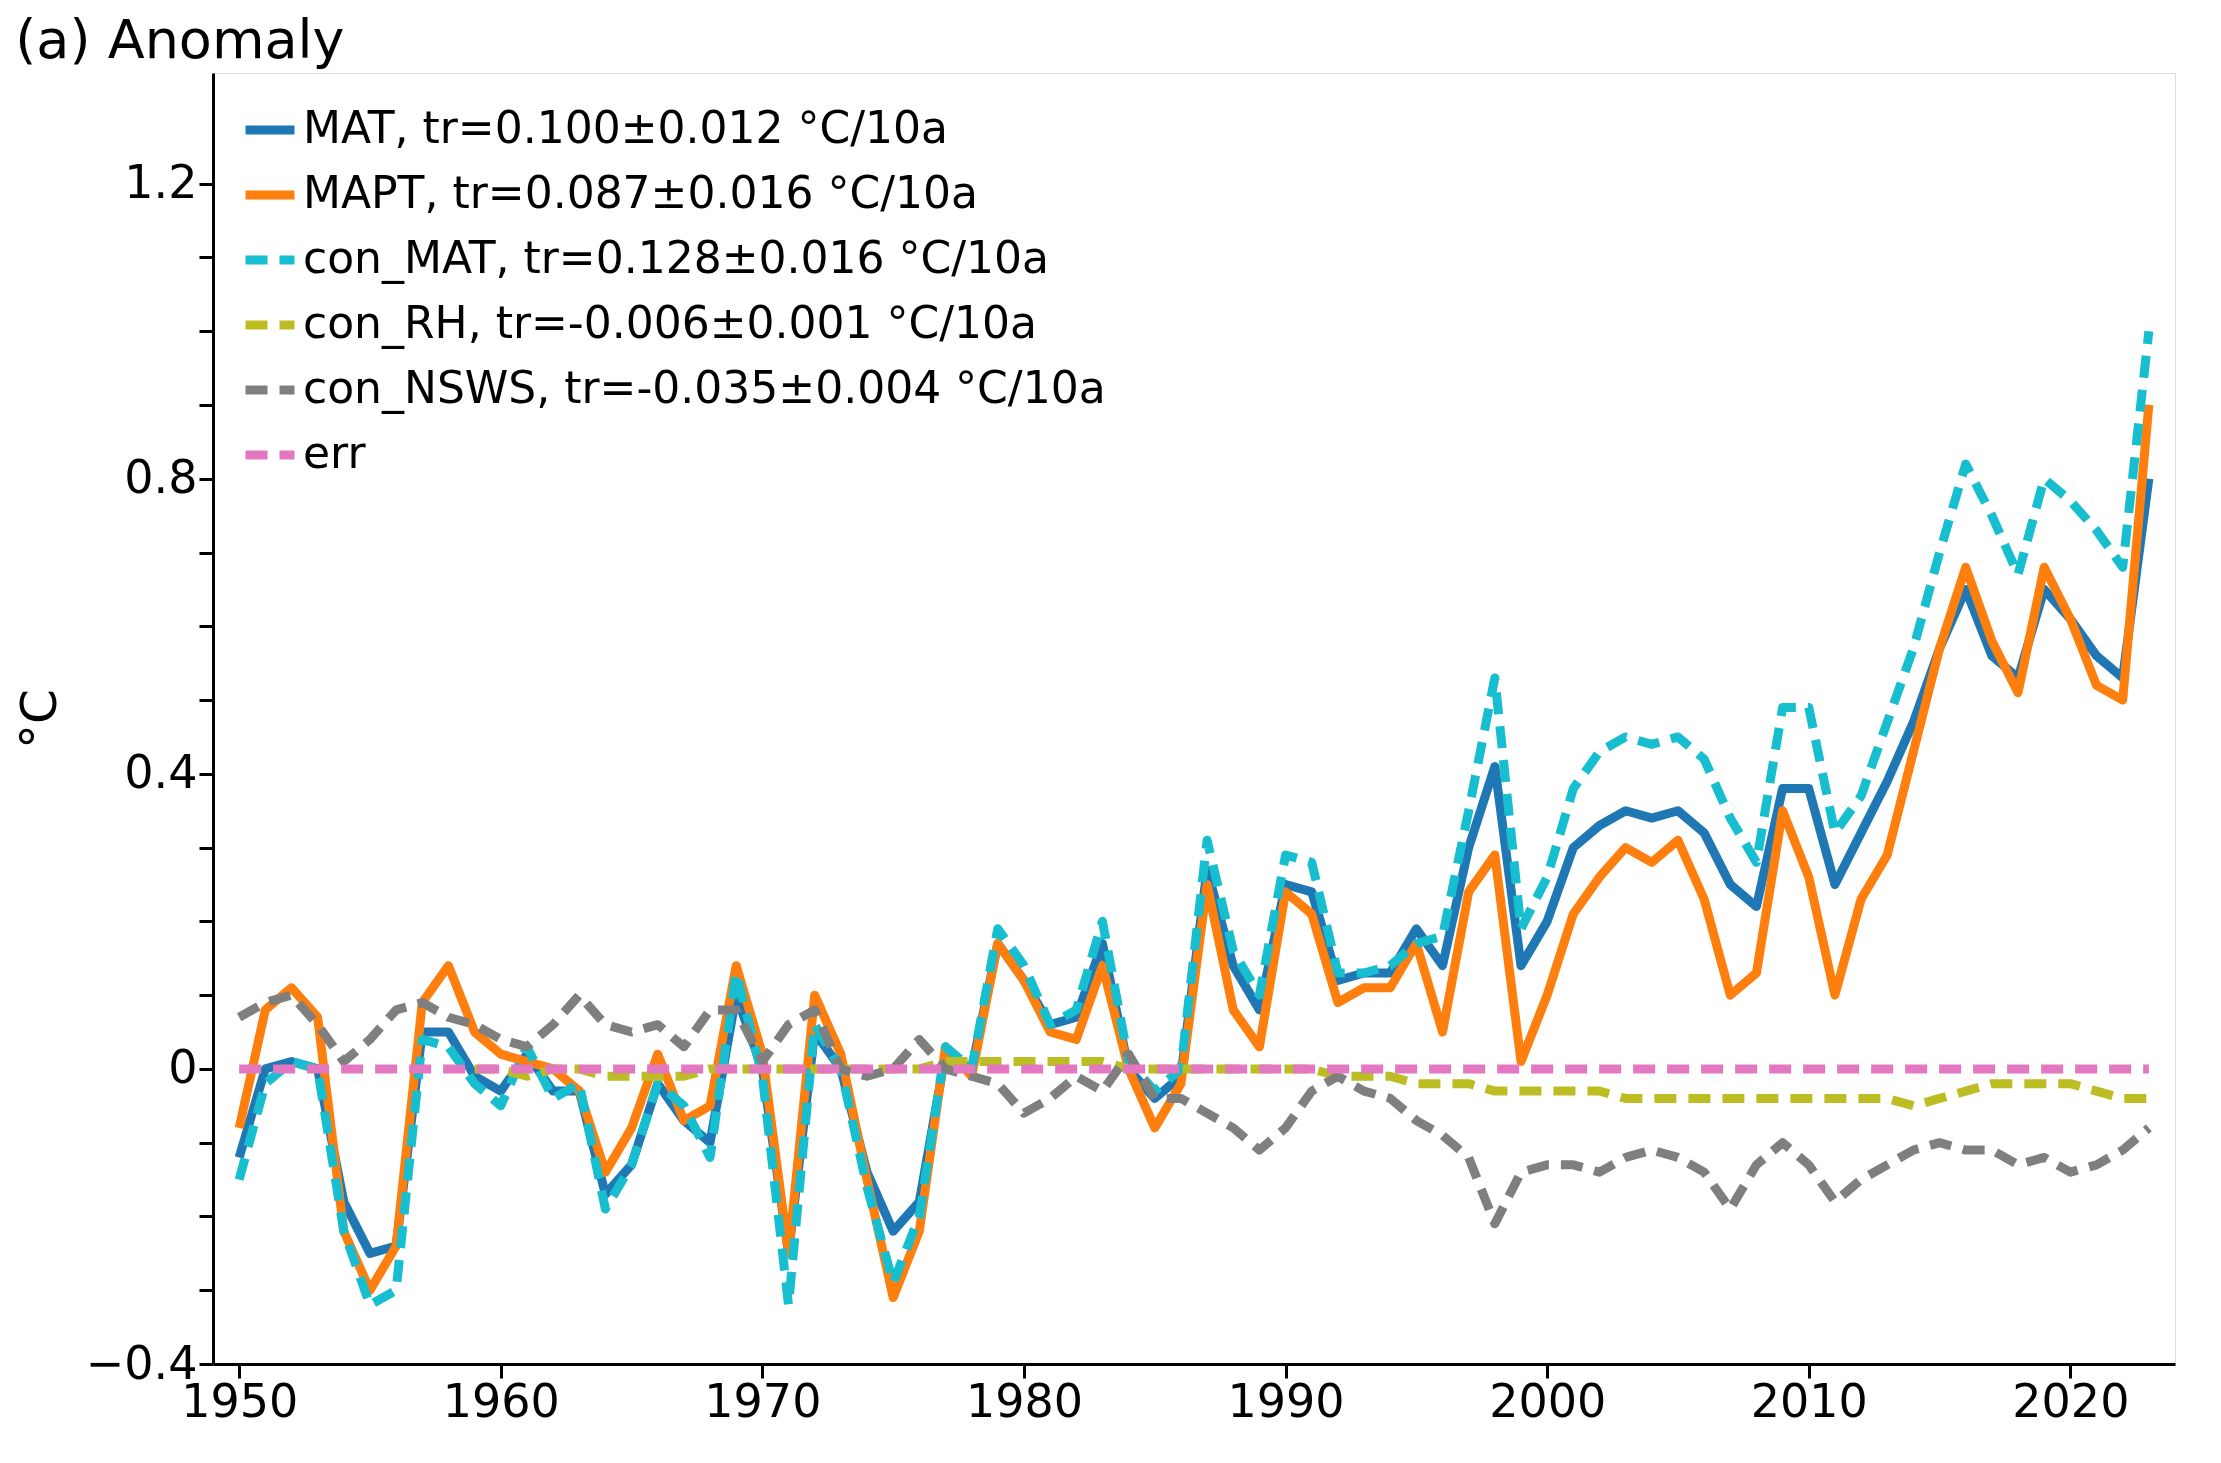  Describe the element at coordinates (670, 323) in the screenshot. I see `legend-label: con_RH, tr=-0.006±0.001 °C/10a` at that location.